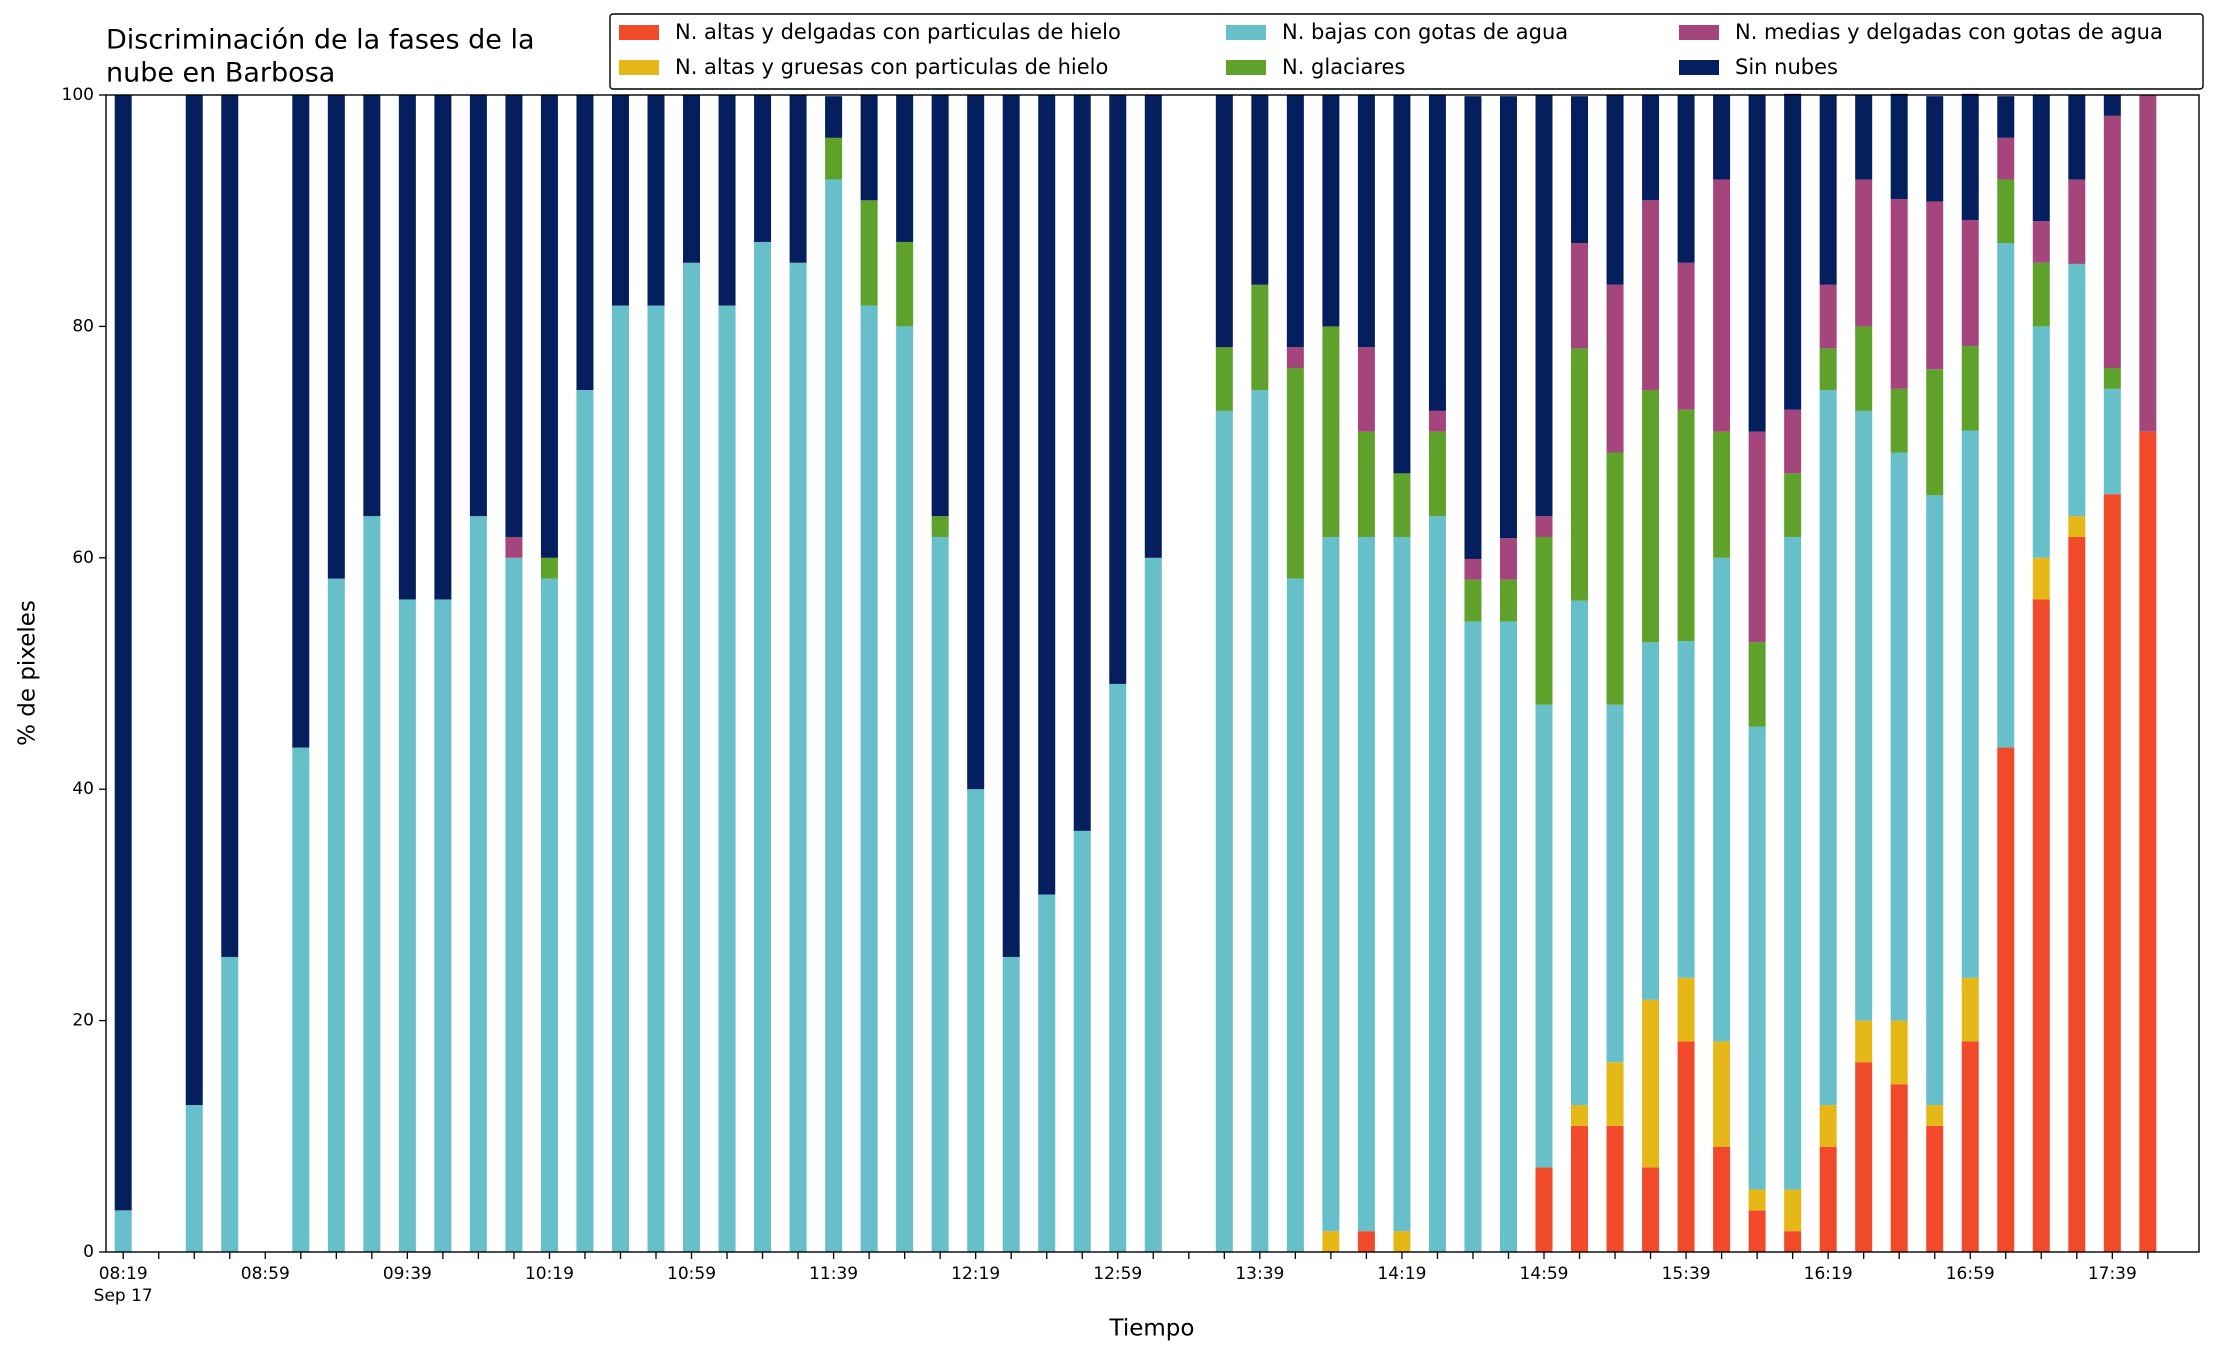 This screenshot has width=2216, height=1355. I want to click on x-tick-label: 09:39, so click(407, 1274).